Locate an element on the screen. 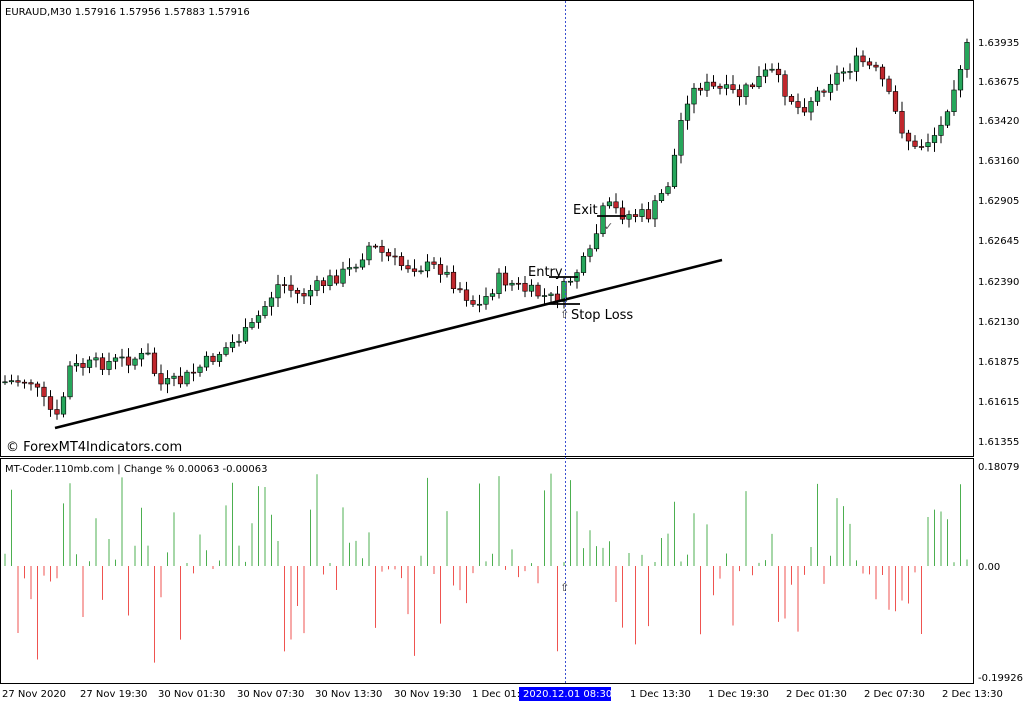  price-label: 1.61615 is located at coordinates (998, 402).